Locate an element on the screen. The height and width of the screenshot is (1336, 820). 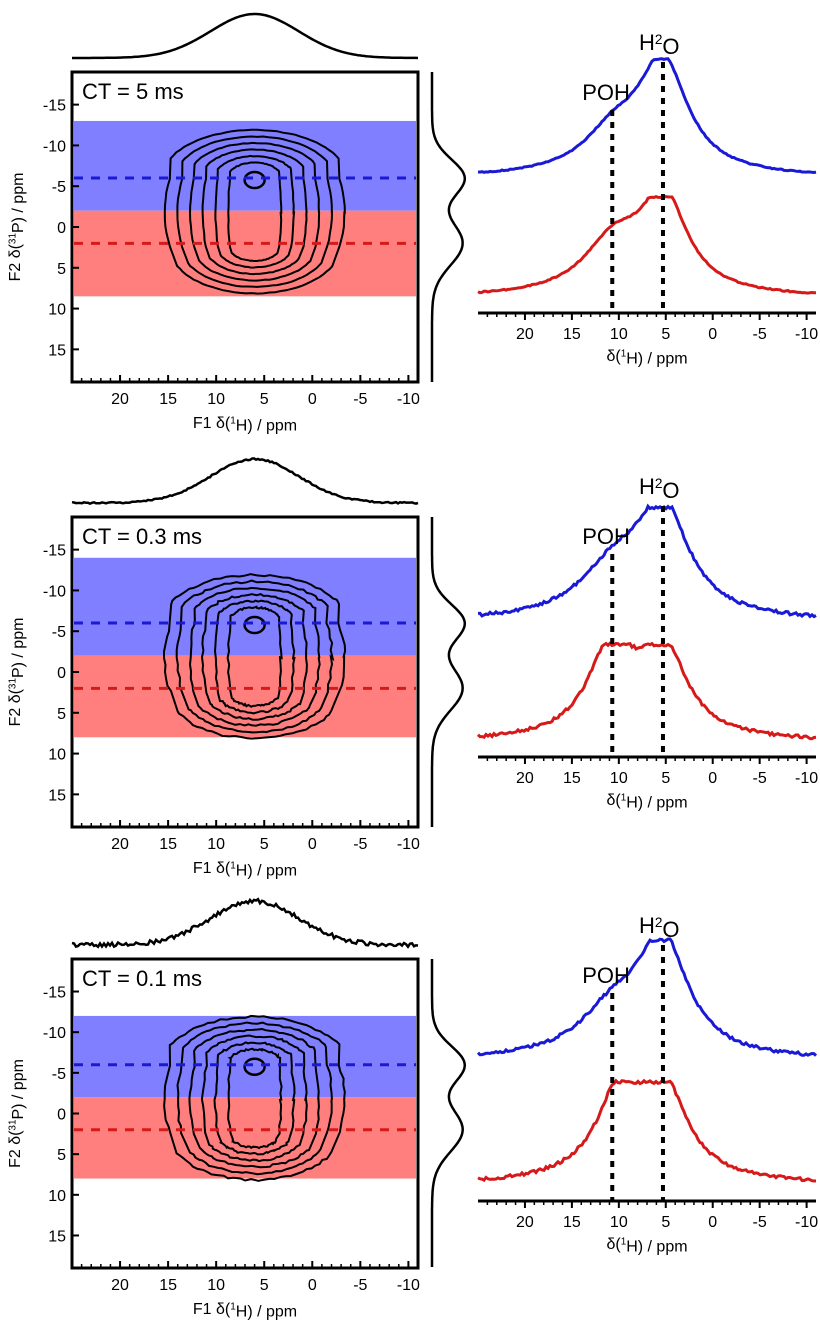
panel-2-y-tick-label: 10 is located at coordinates (57, 755).